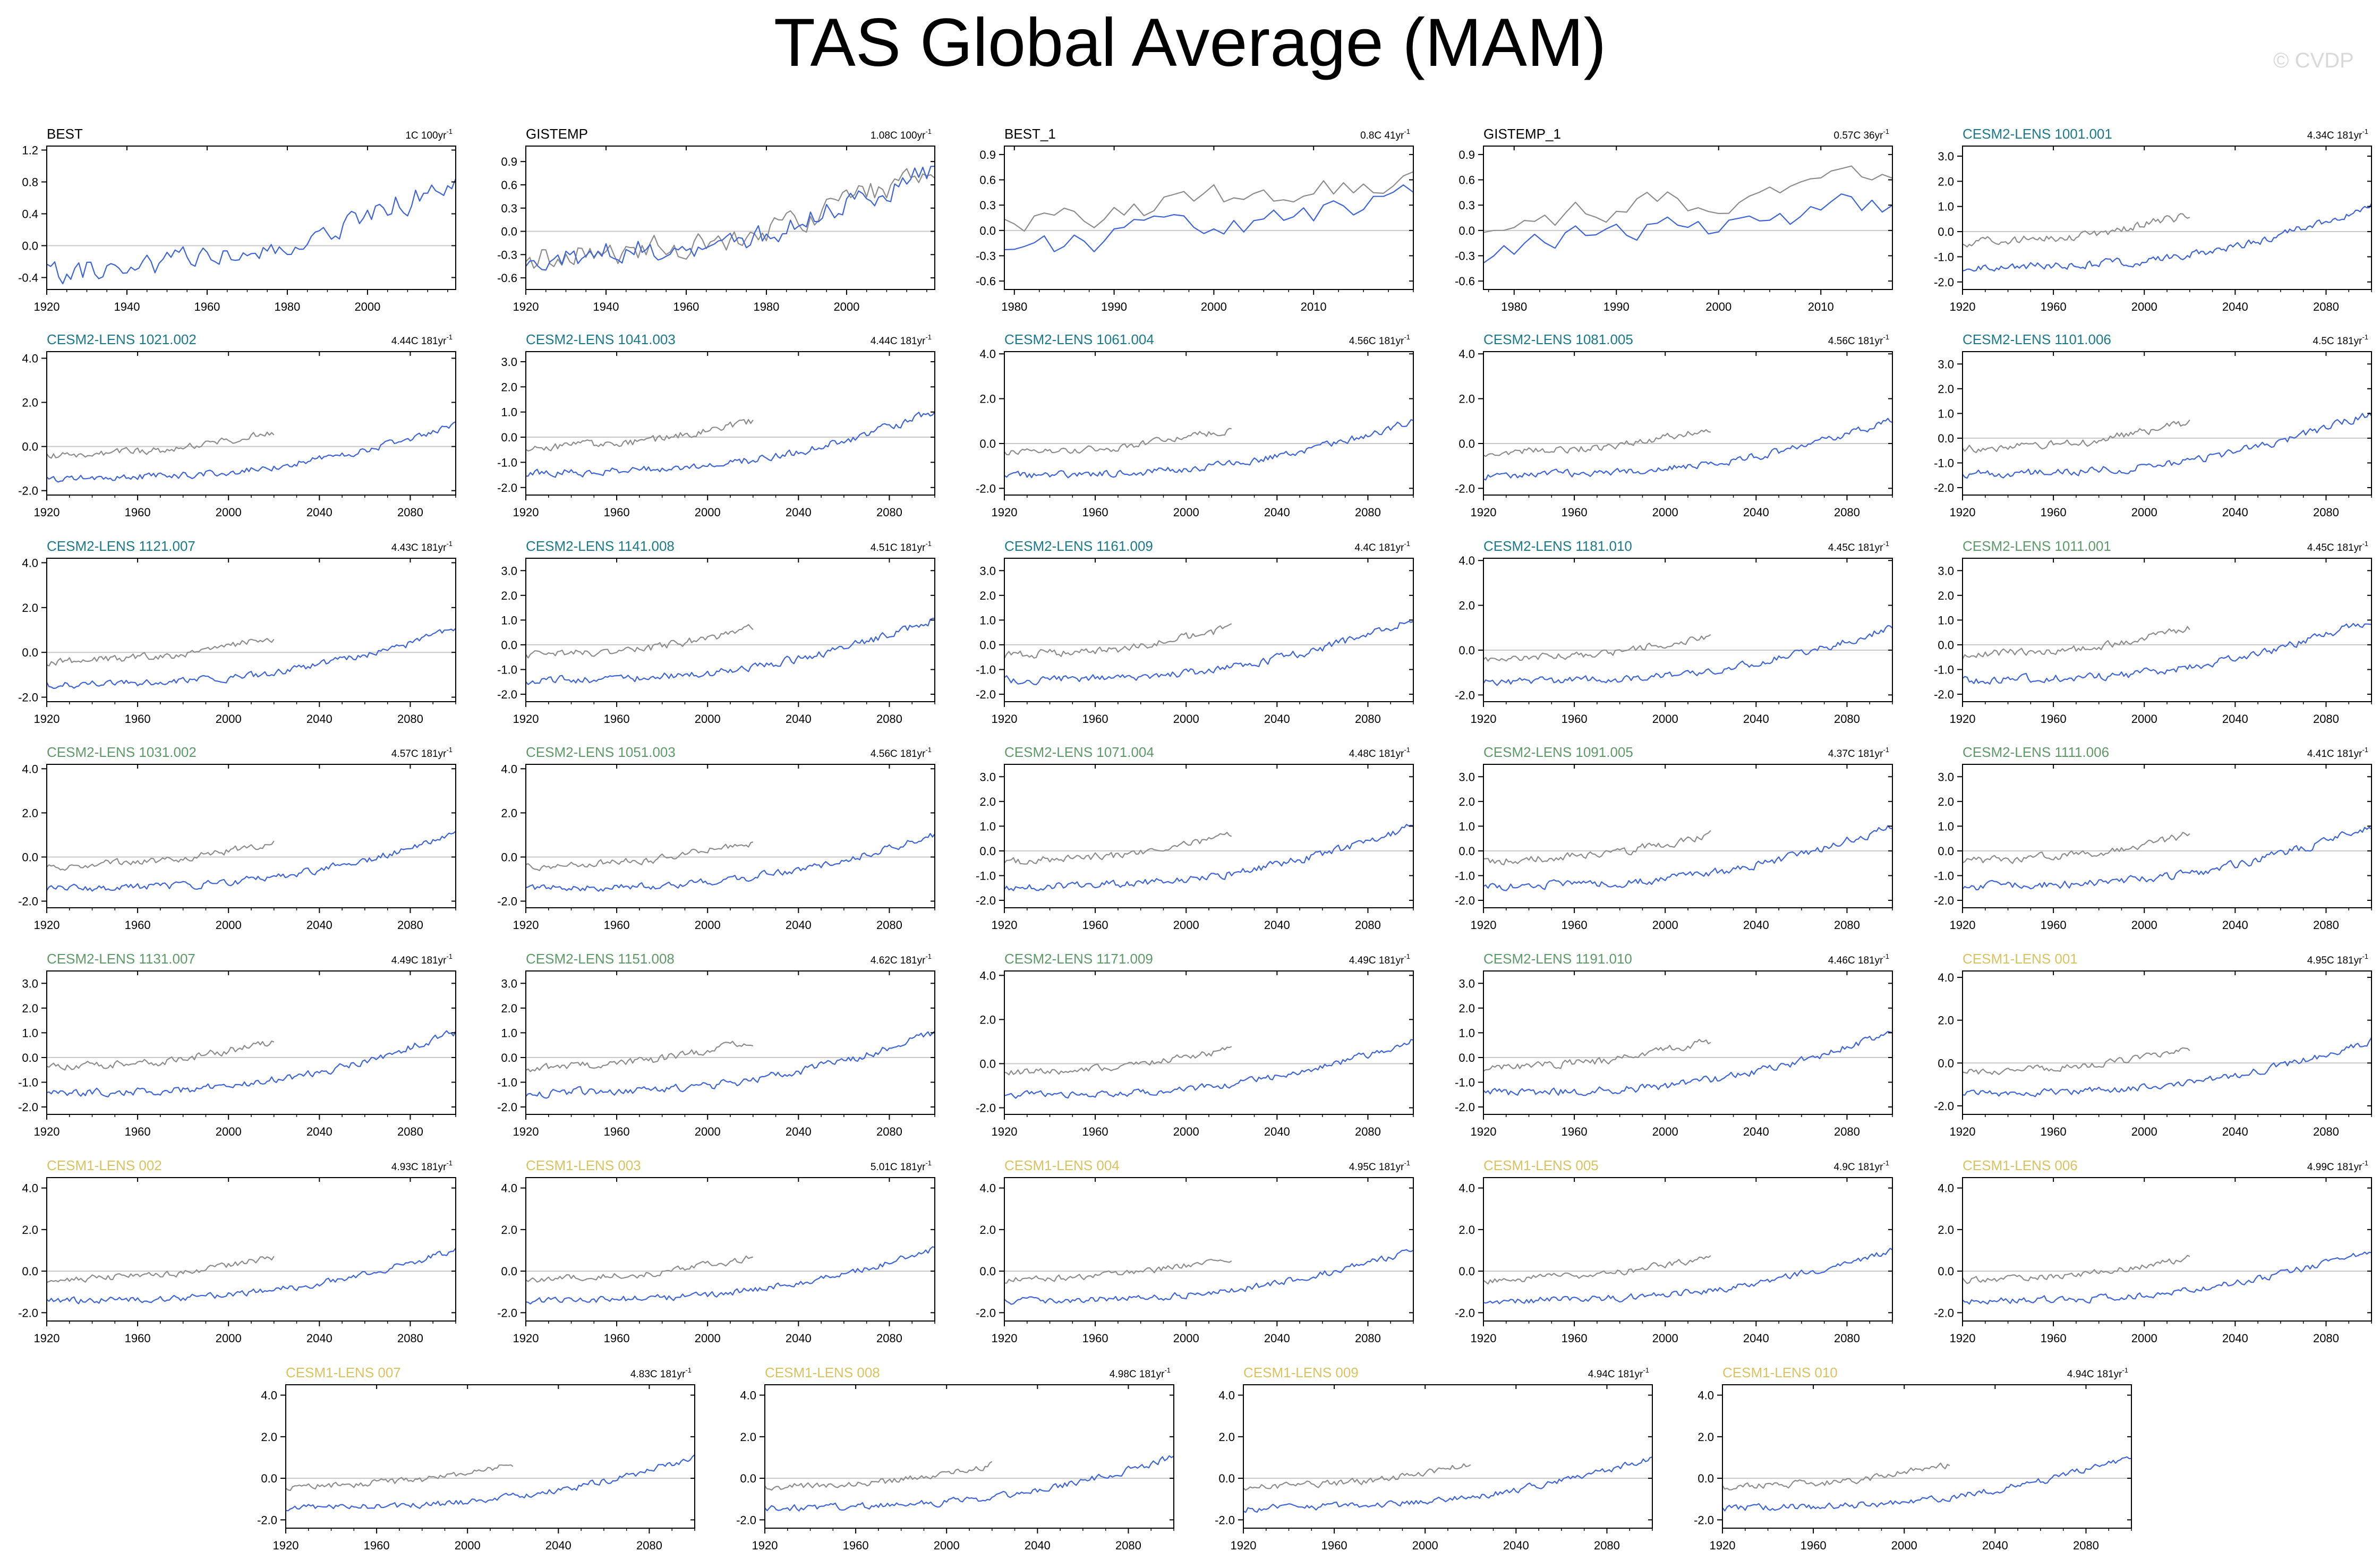 Image resolution: width=2380 pixels, height=1568 pixels. I want to click on trend-label: 4.98C 181yr-1, so click(1141, 1373).